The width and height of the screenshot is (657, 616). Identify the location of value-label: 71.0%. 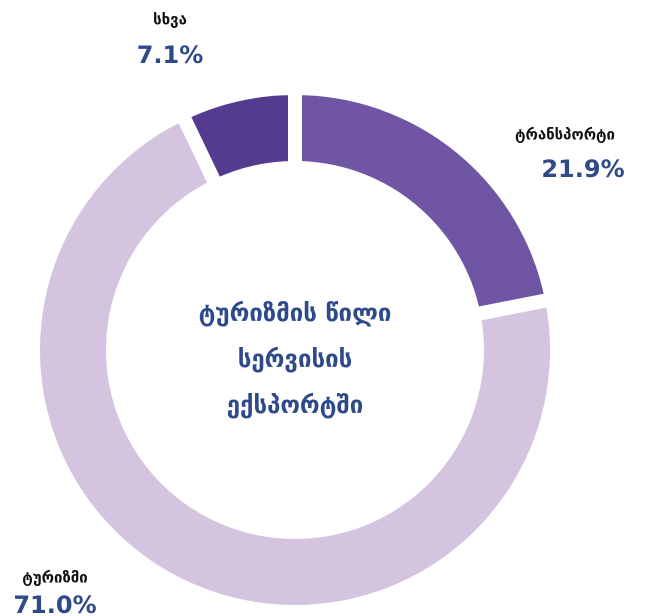
(54, 603).